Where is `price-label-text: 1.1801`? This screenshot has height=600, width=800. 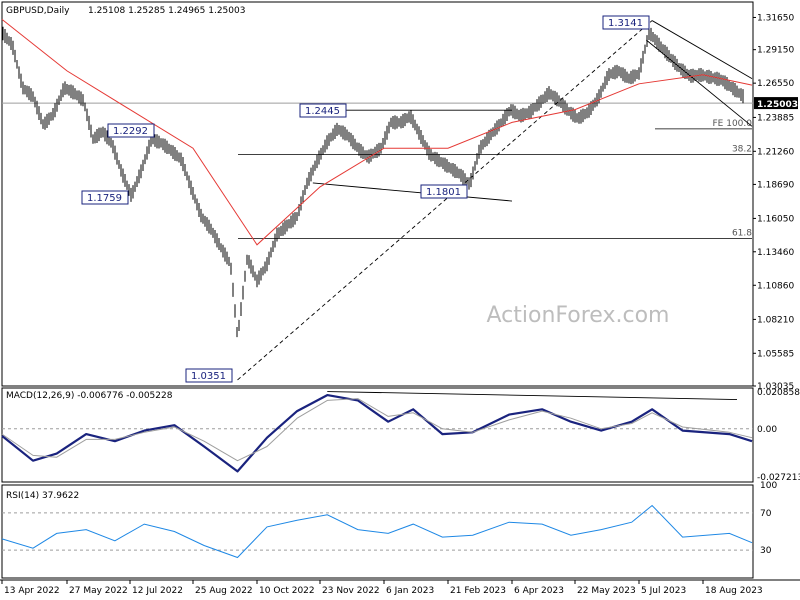 price-label-text: 1.1801 is located at coordinates (443, 192).